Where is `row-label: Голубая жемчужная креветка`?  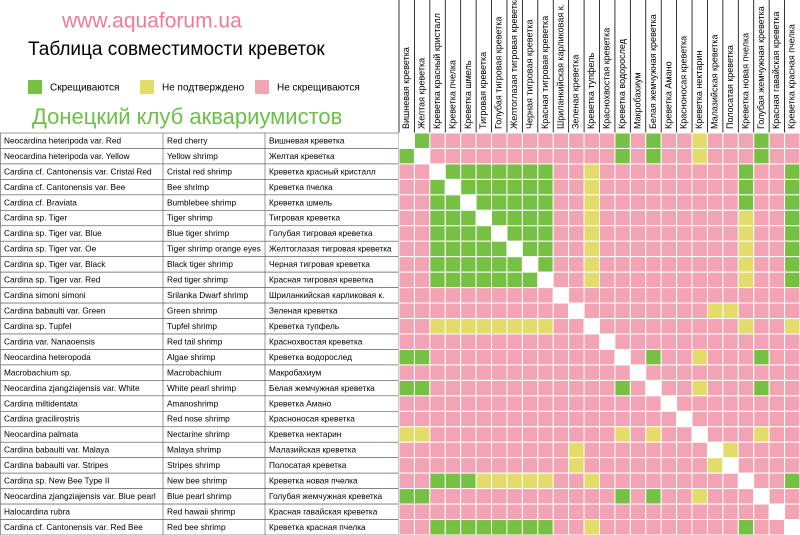 row-label: Голубая жемчужная креветка is located at coordinates (326, 496).